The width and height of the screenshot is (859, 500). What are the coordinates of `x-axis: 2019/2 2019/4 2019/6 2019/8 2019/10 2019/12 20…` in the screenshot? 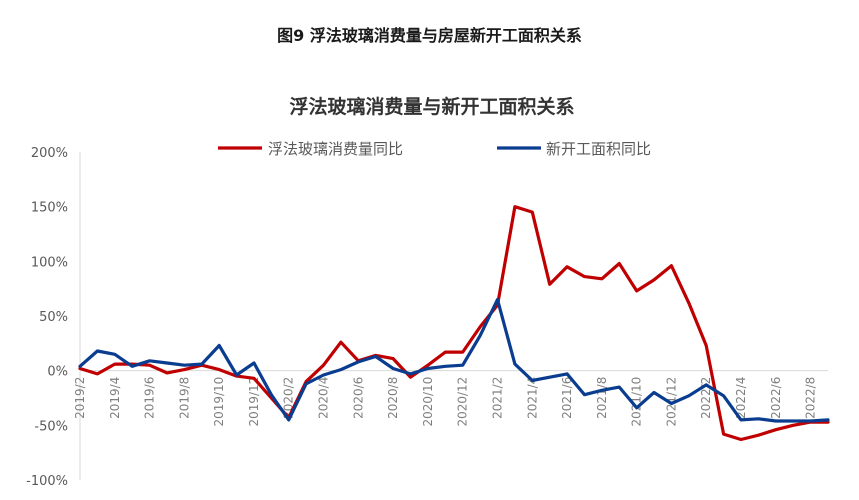 It's located at (450, 398).